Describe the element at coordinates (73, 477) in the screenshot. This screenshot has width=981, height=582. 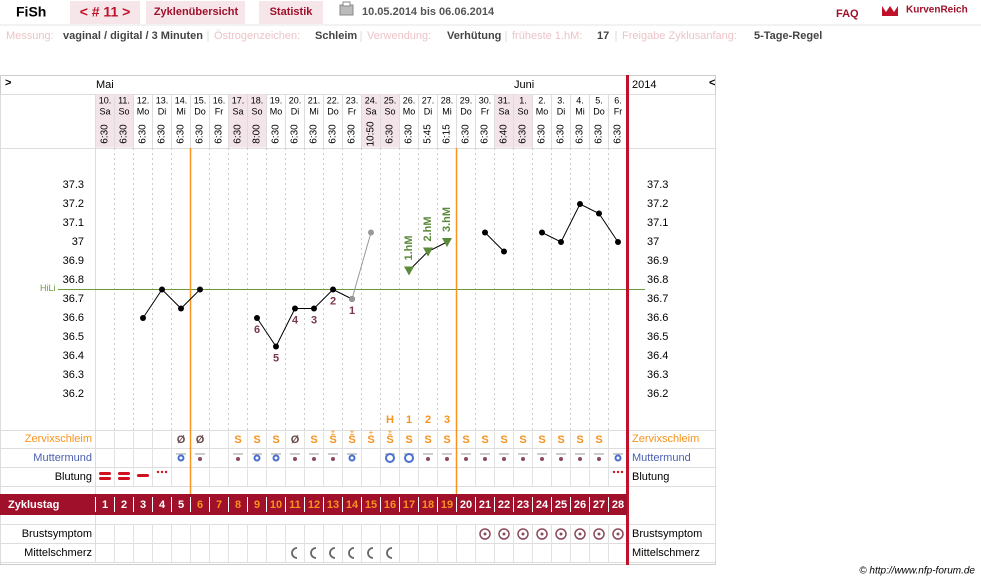
I see `row-label: Blutung` at that location.